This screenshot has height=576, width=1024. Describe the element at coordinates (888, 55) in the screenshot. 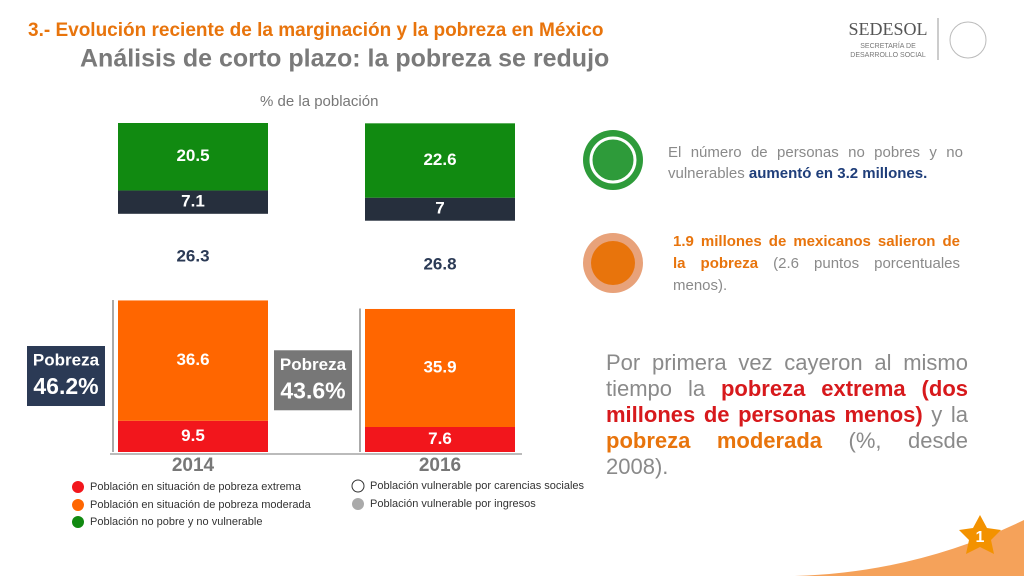

I see `logo-line: DESARROLLO SOCIAL` at that location.